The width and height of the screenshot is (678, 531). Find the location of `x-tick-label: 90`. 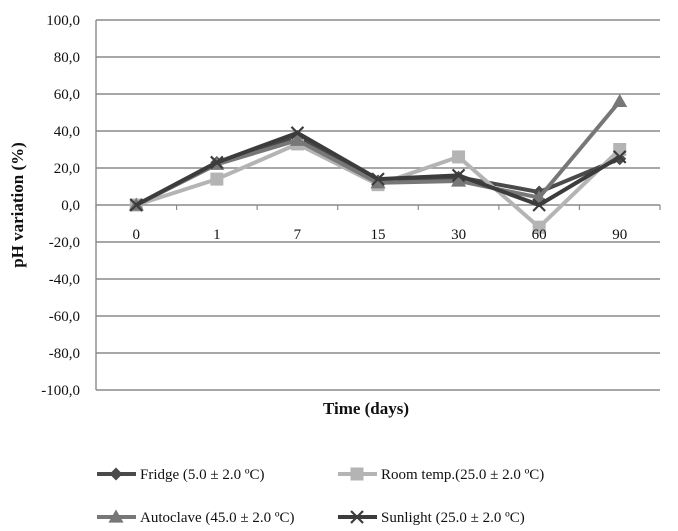

x-tick-label: 90 is located at coordinates (619, 235).